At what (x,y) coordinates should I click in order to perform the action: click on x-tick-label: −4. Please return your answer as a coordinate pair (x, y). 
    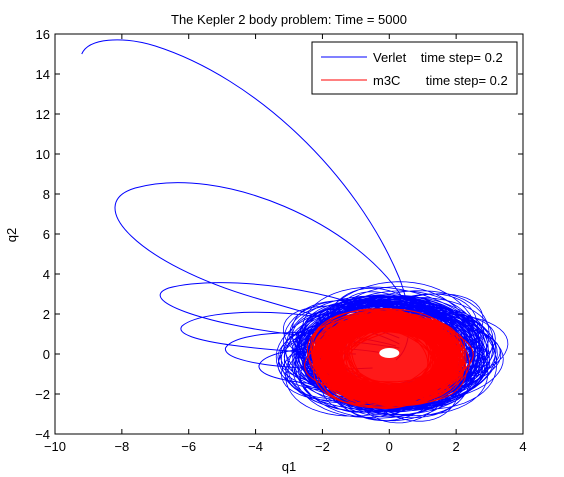
    Looking at the image, I should click on (255, 446).